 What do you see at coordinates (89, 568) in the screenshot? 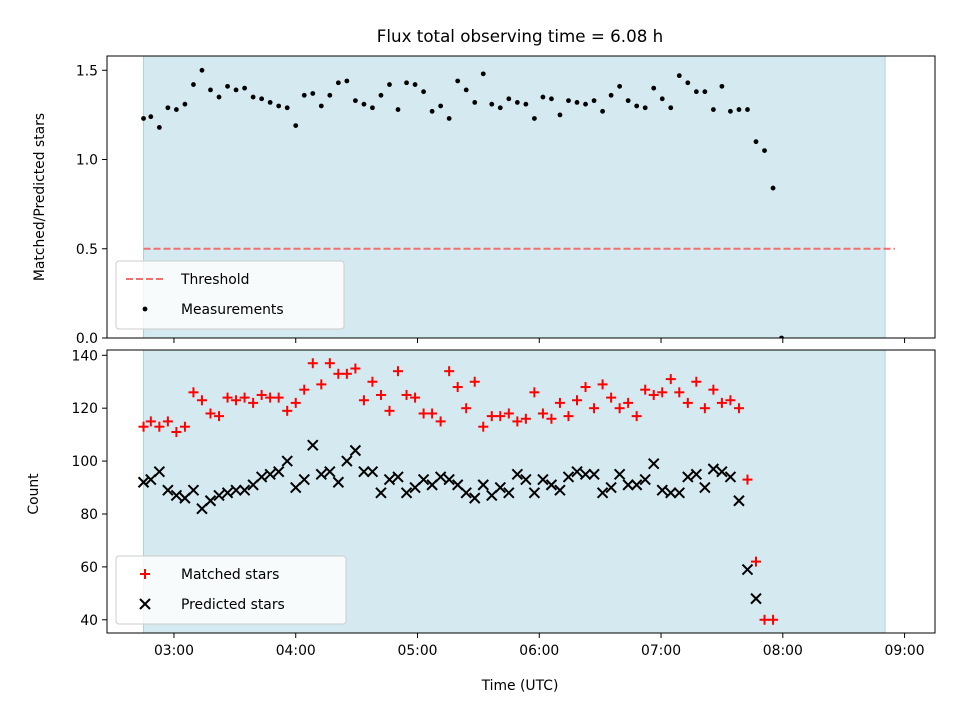
I see `bottom-y-tick-label: 60` at bounding box center [89, 568].